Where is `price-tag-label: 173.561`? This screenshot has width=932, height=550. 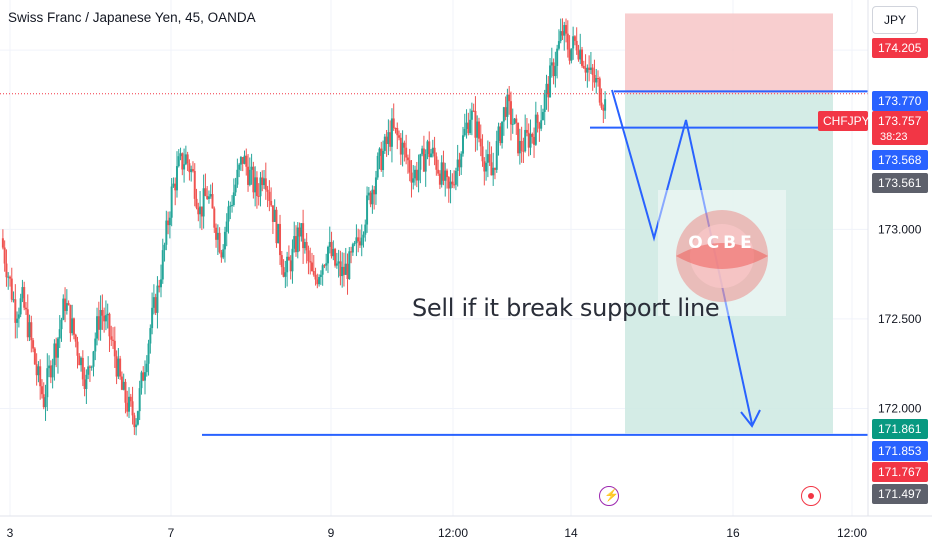 price-tag-label: 173.561 is located at coordinates (900, 183).